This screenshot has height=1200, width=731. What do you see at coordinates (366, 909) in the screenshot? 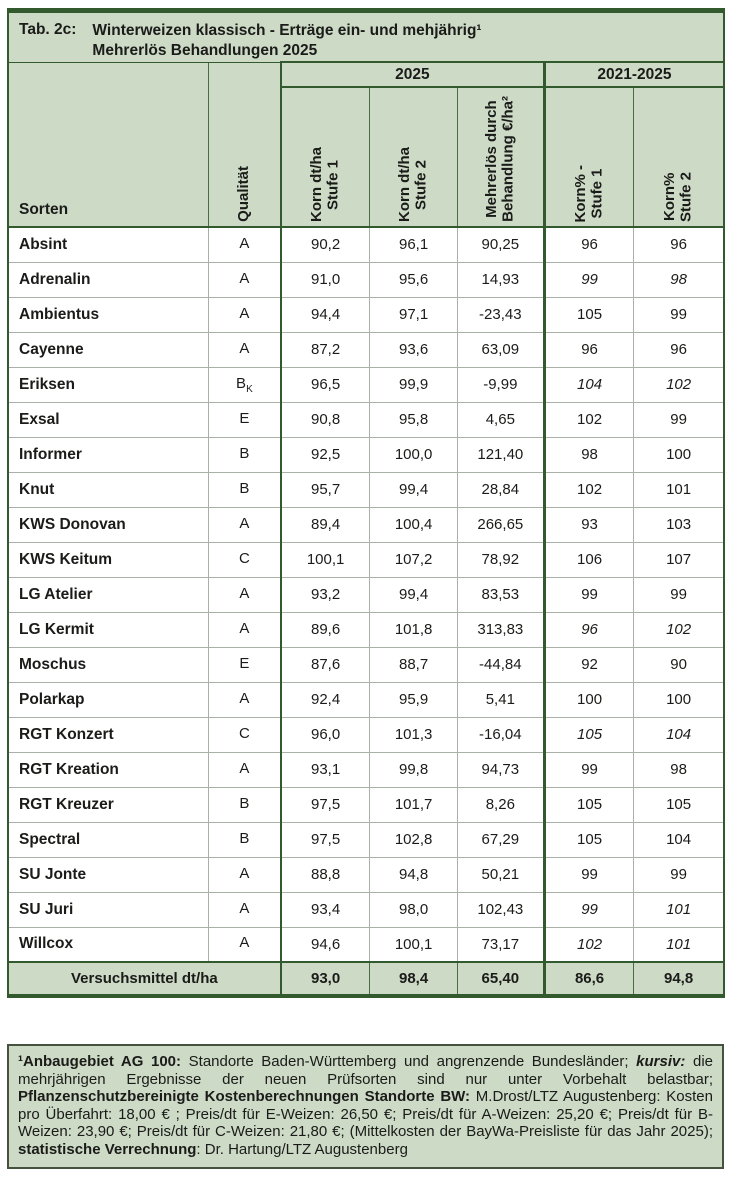
I see `table-row: SU Juri A 93,4 98,0 102,43 99 101` at bounding box center [366, 909].